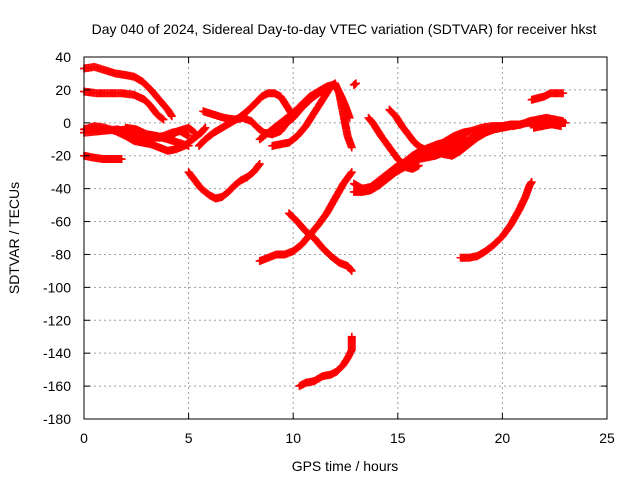 The image size is (640, 480). I want to click on x-tick-label: 15, so click(398, 438).